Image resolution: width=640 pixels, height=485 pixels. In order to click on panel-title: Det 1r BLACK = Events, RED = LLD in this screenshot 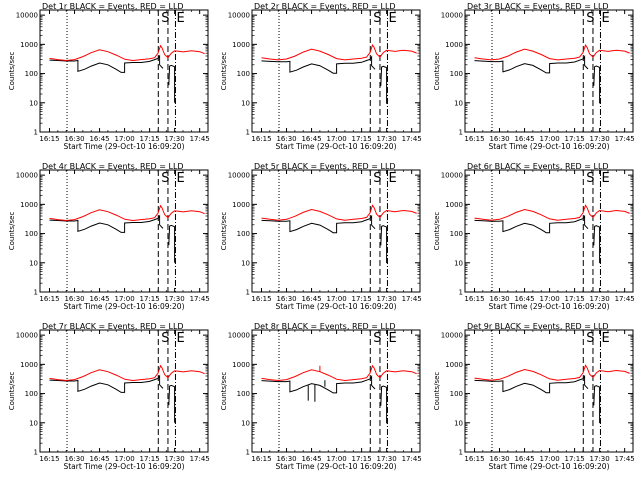, I will do `click(113, 6)`.